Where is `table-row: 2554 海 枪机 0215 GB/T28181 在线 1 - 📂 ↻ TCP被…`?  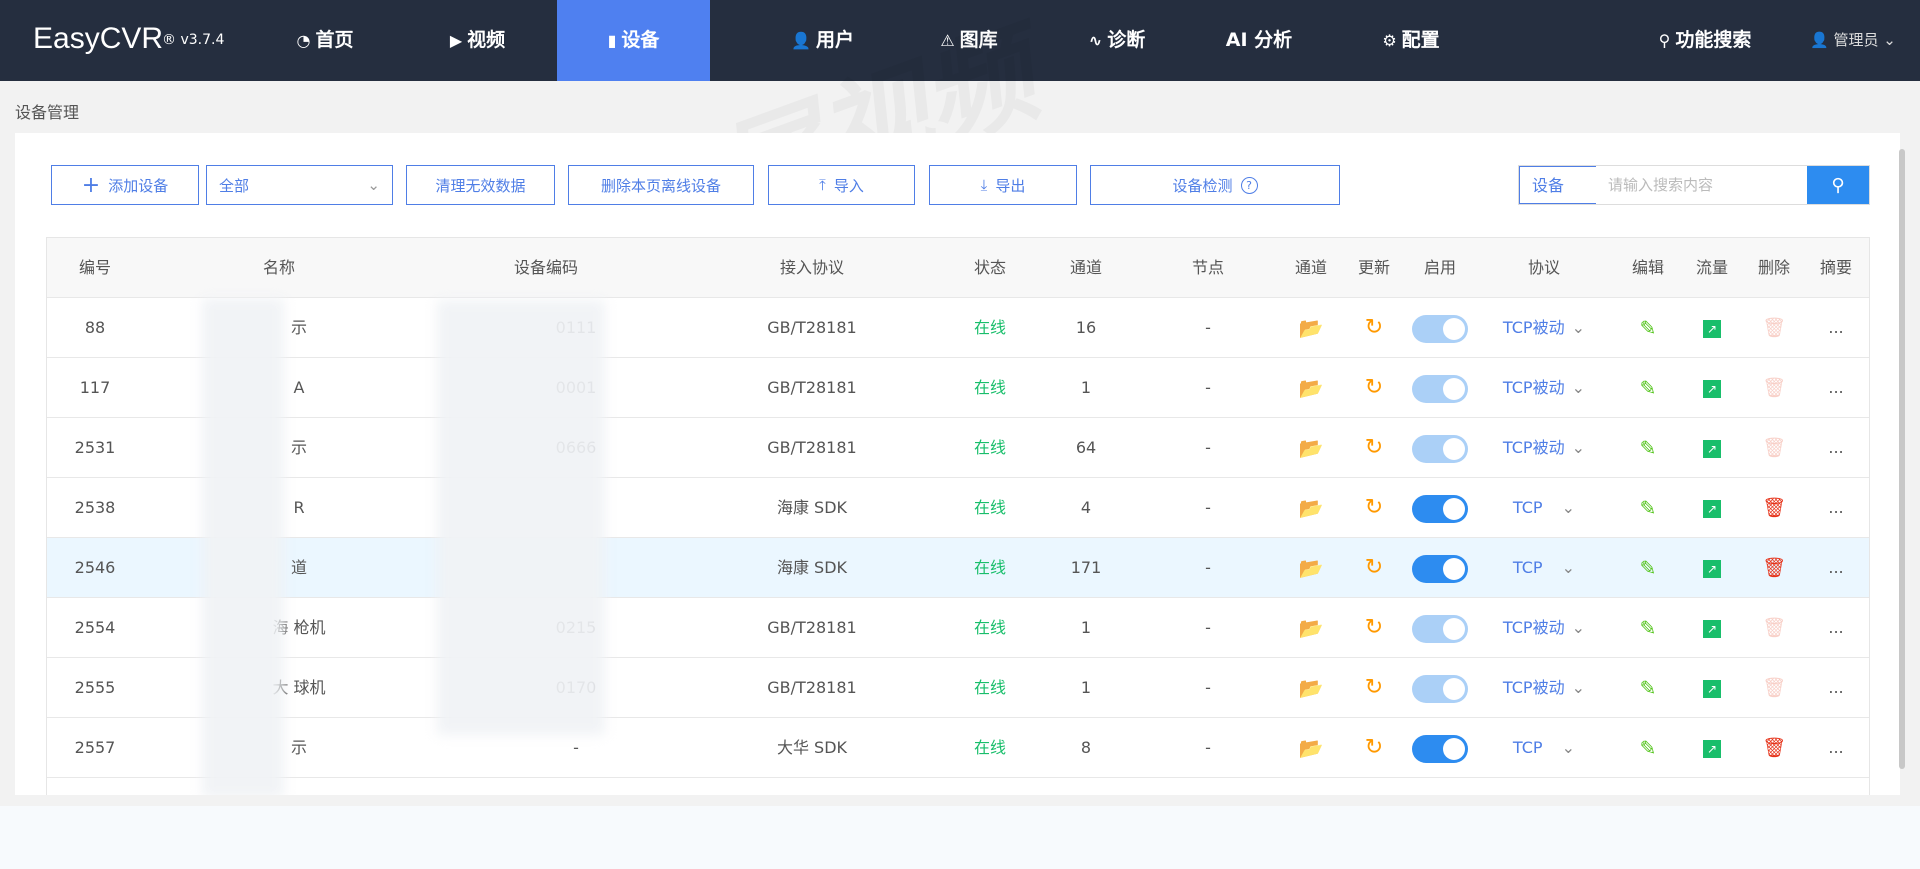
table-row: 2554 海 枪机 0215 GB/T28181 在线 1 - 📂 ↻ TCP被… is located at coordinates (958, 628).